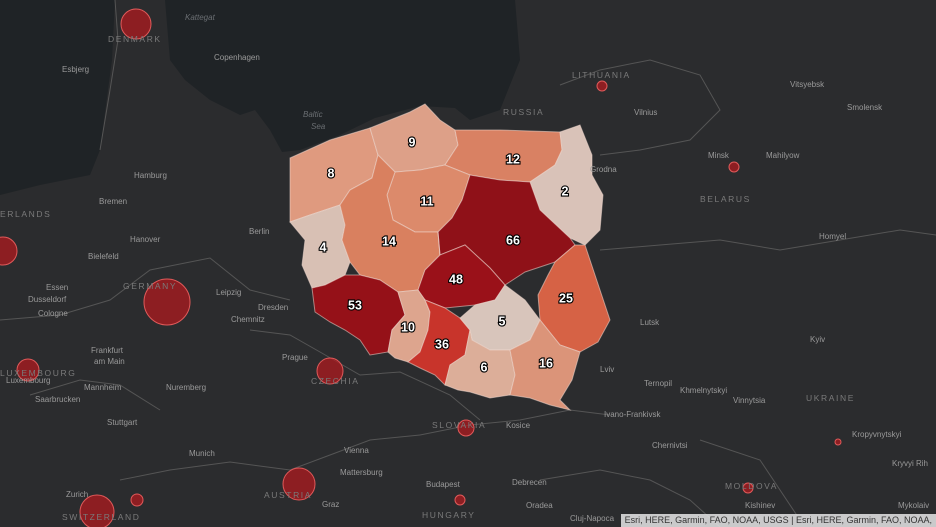 Image resolution: width=936 pixels, height=527 pixels. I want to click on value-label-kujawsko-pomorskie: 11, so click(426, 201).